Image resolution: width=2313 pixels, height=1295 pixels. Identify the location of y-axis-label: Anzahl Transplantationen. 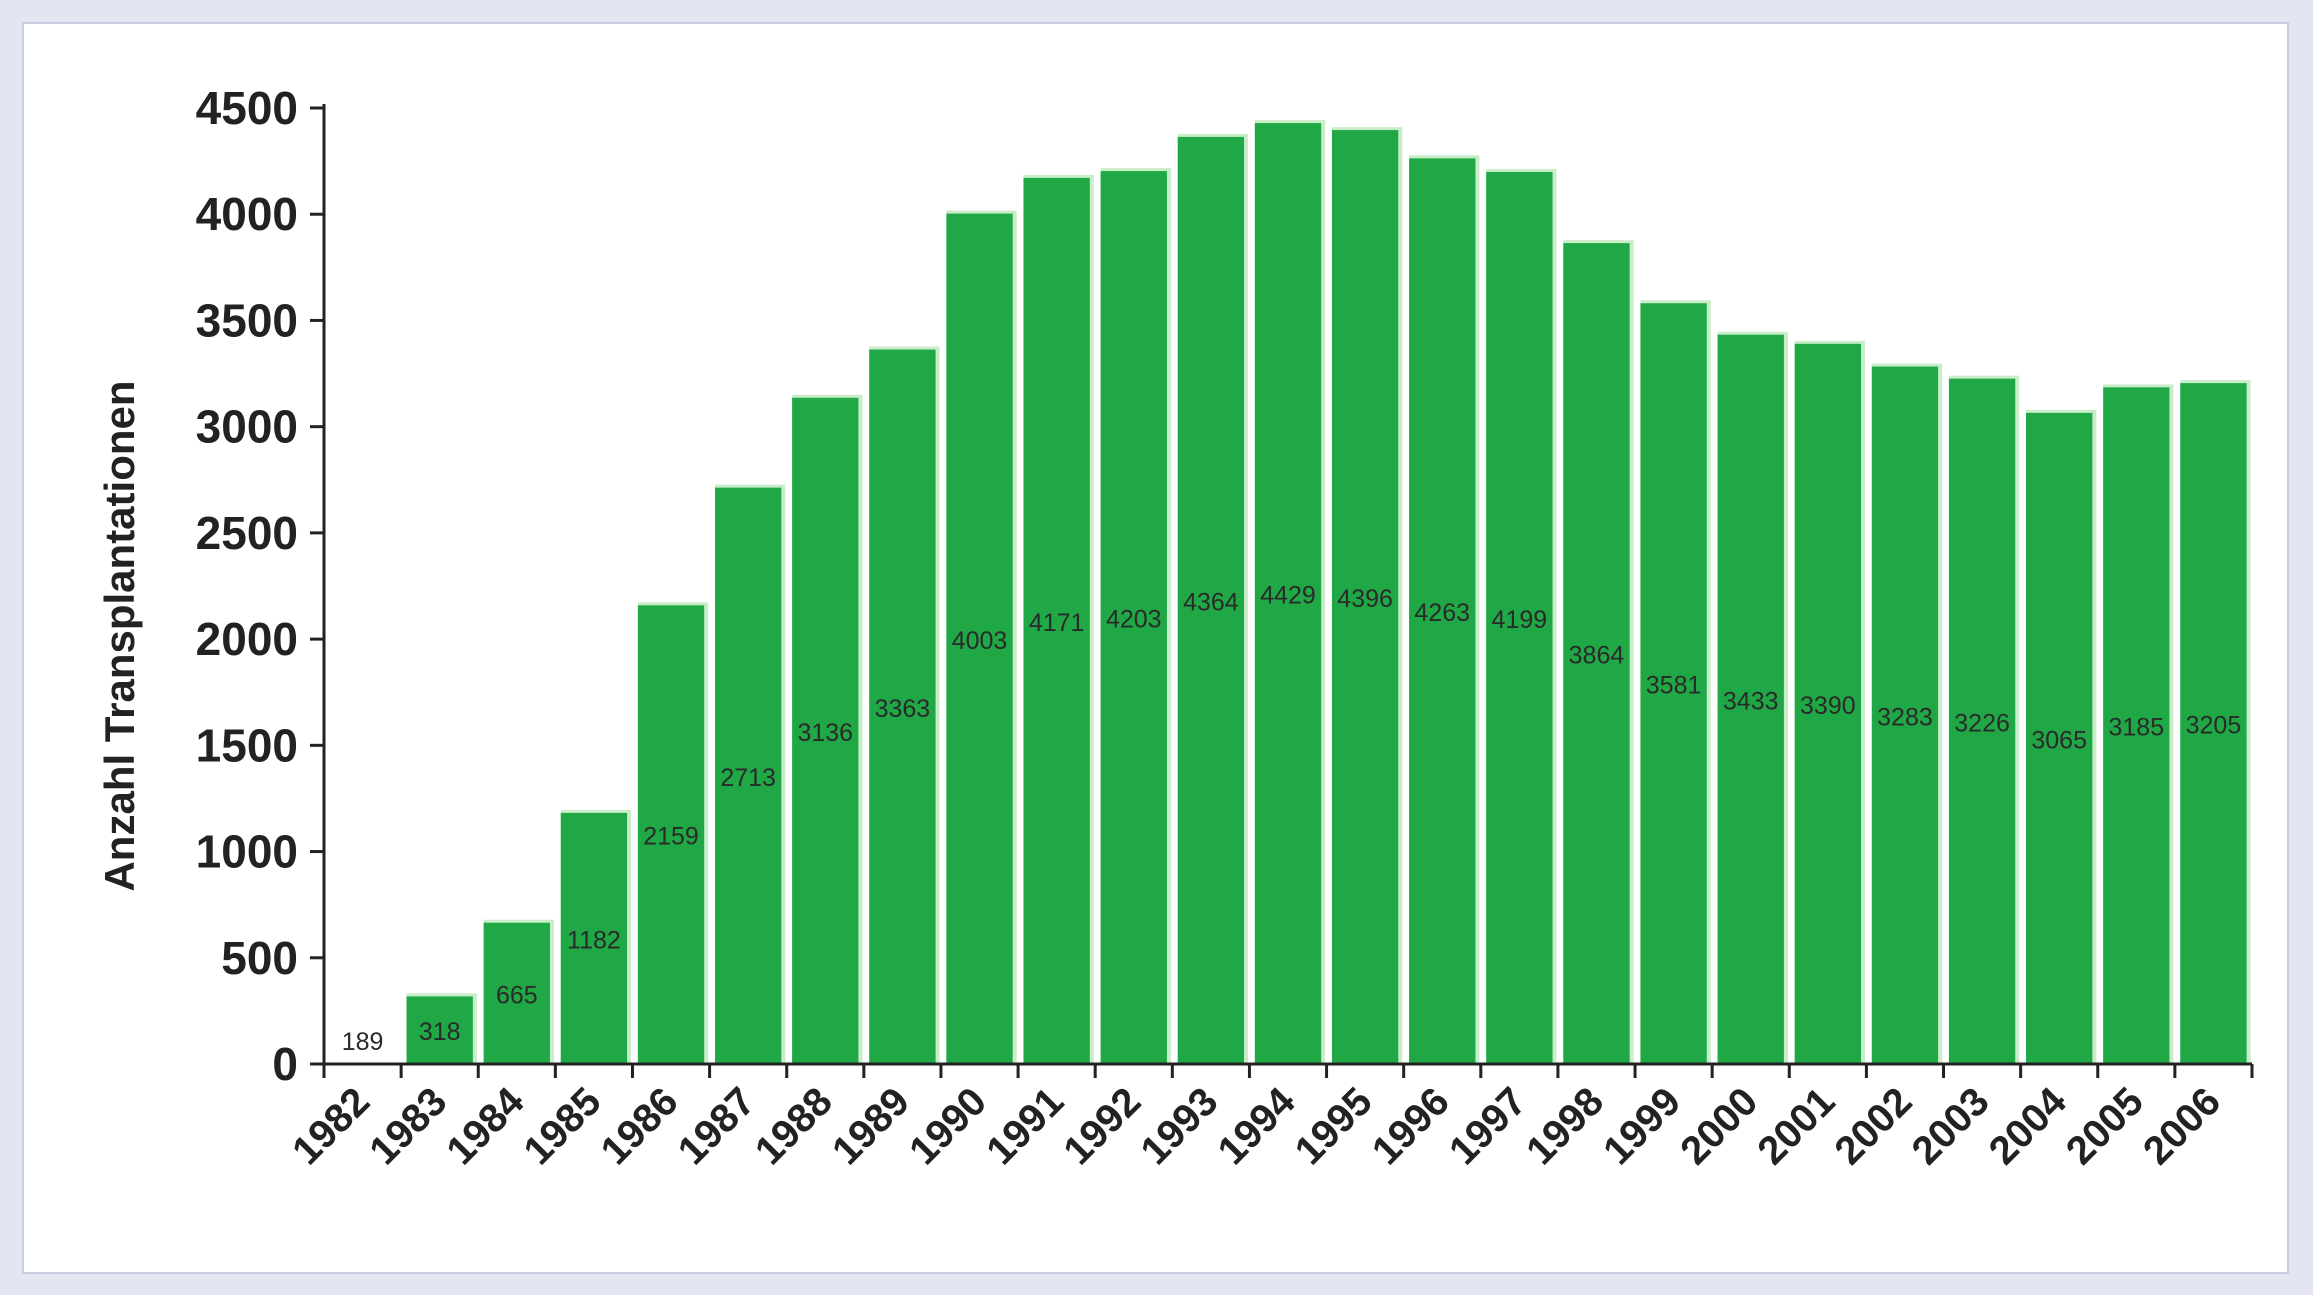
(119, 635).